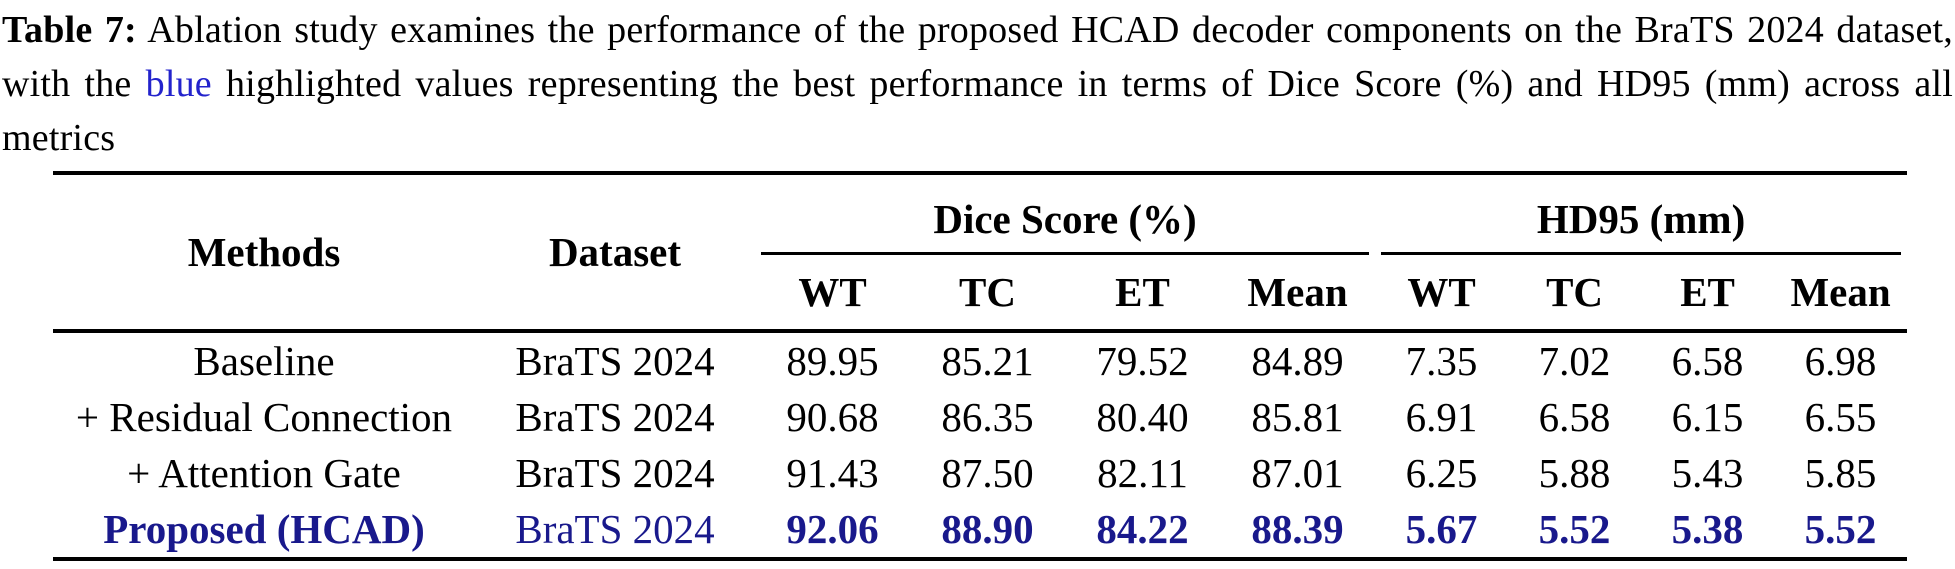  I want to click on value-cell: 84.89, so click(1297, 361).